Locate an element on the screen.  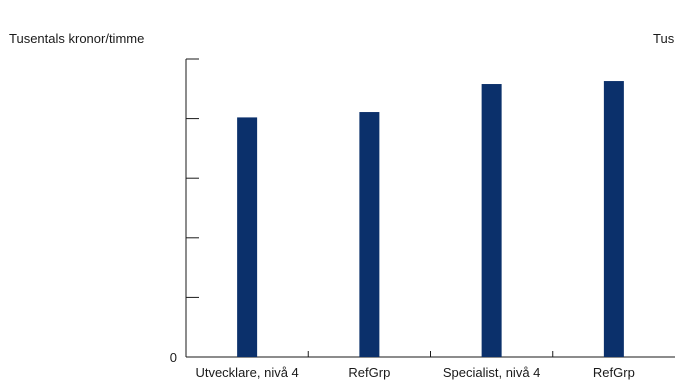
y-axis-label-left: Tusentals kronor/timme is located at coordinates (76, 38).